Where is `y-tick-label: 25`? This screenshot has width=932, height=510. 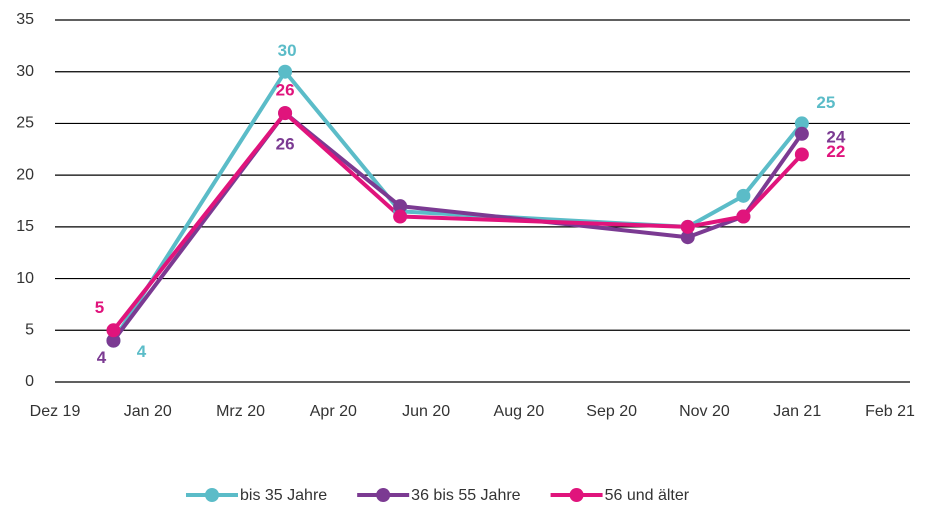 y-tick-label: 25 is located at coordinates (25, 123).